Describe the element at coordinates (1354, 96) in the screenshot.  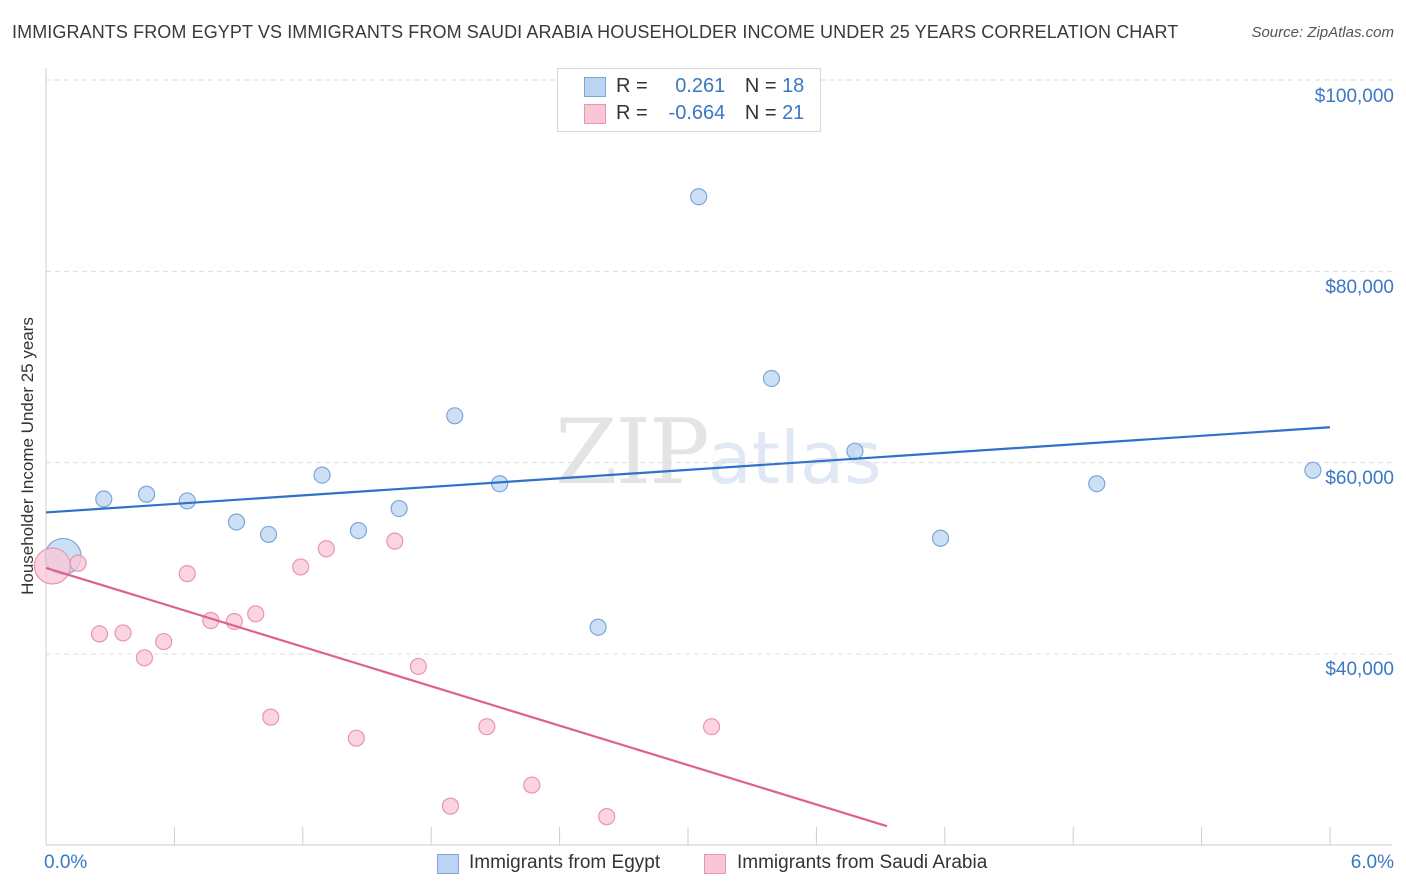
I see `y-tick-label-100000: $100,000` at that location.